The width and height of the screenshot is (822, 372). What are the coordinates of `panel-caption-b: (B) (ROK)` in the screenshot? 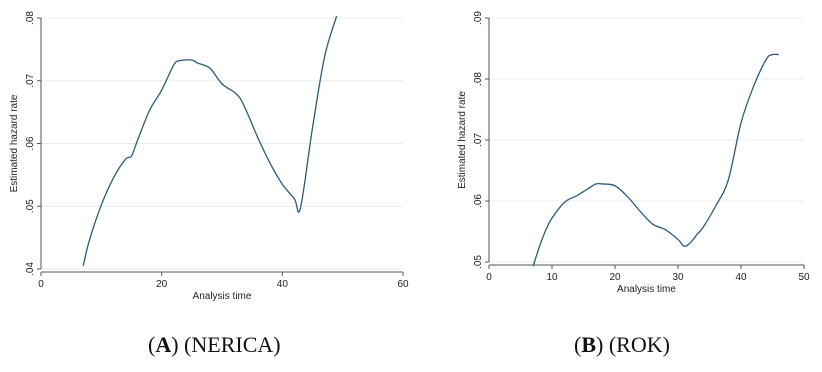 It's located at (622, 344).